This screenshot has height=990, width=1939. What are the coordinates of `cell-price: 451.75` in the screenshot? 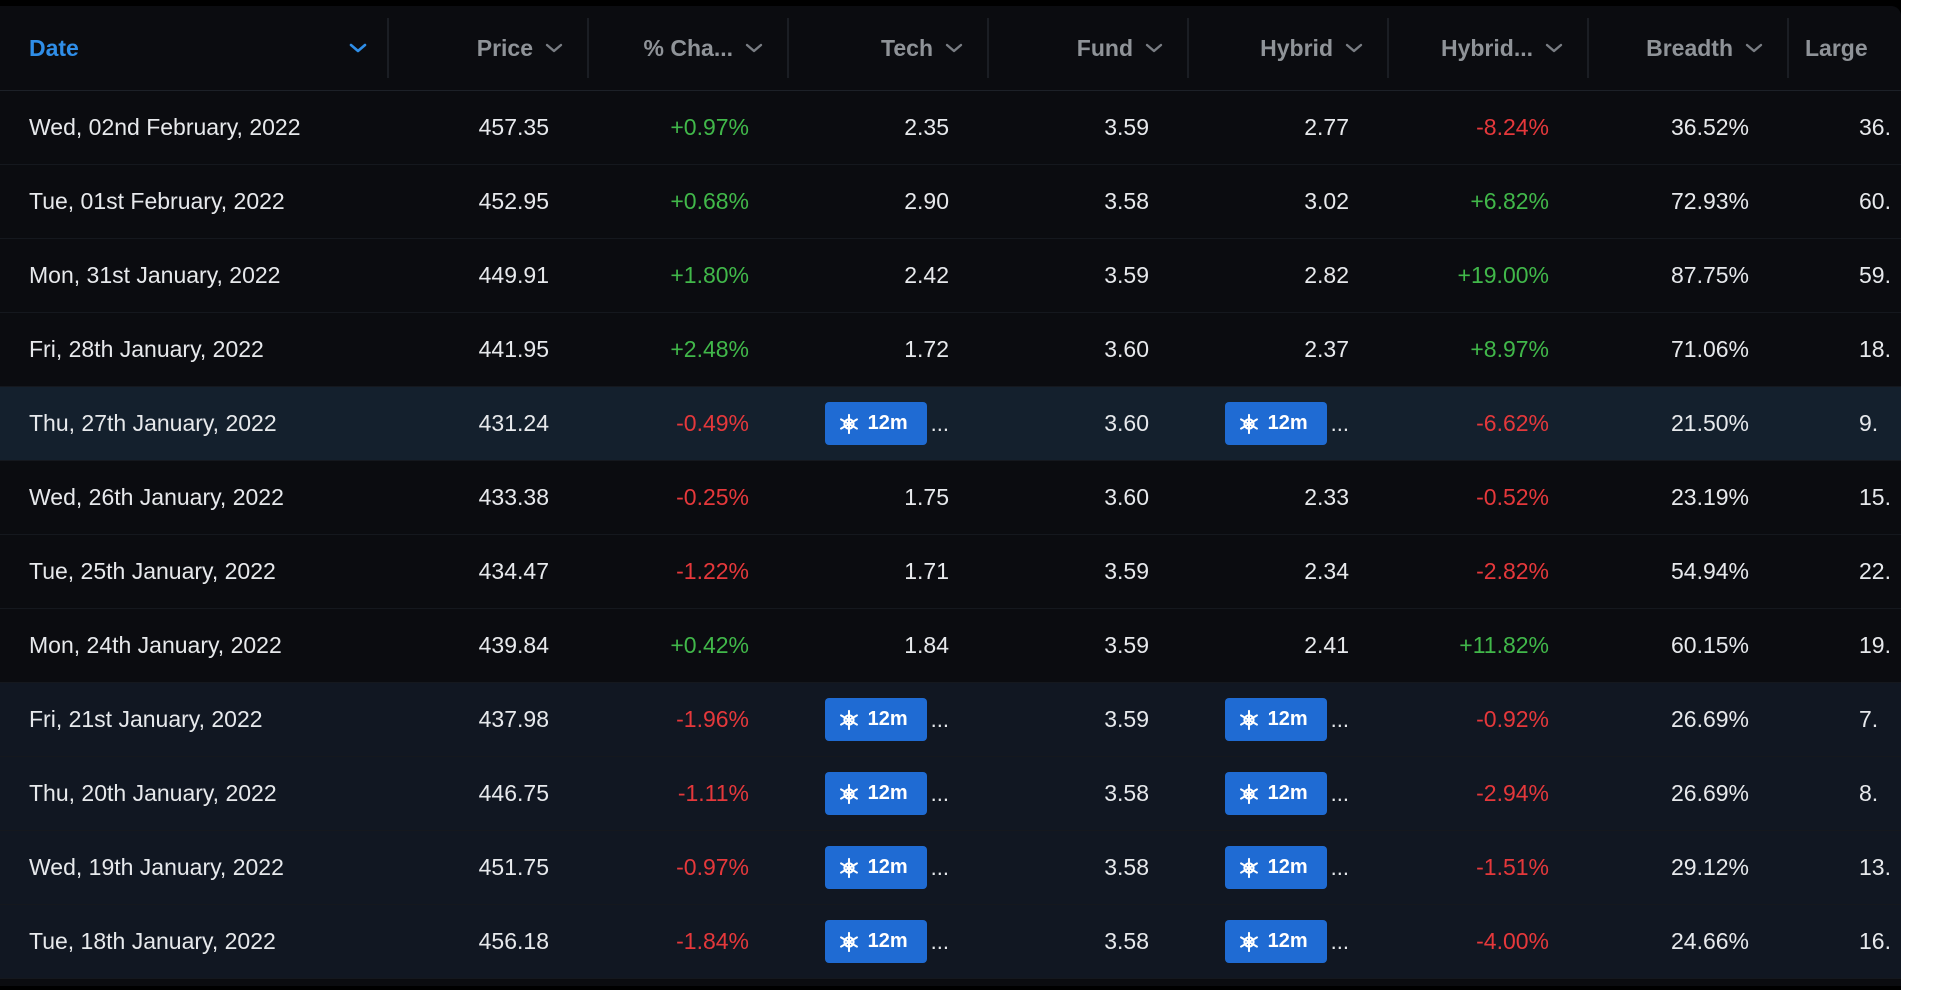 It's located at (489, 867).